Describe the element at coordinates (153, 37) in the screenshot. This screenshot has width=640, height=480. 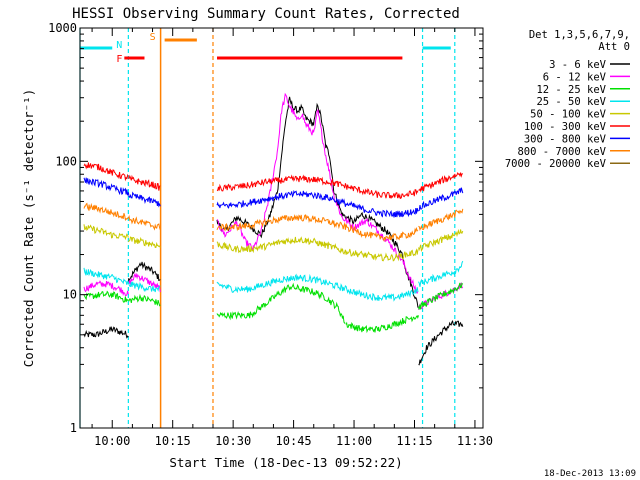
I see `flag-label-s: S` at that location.